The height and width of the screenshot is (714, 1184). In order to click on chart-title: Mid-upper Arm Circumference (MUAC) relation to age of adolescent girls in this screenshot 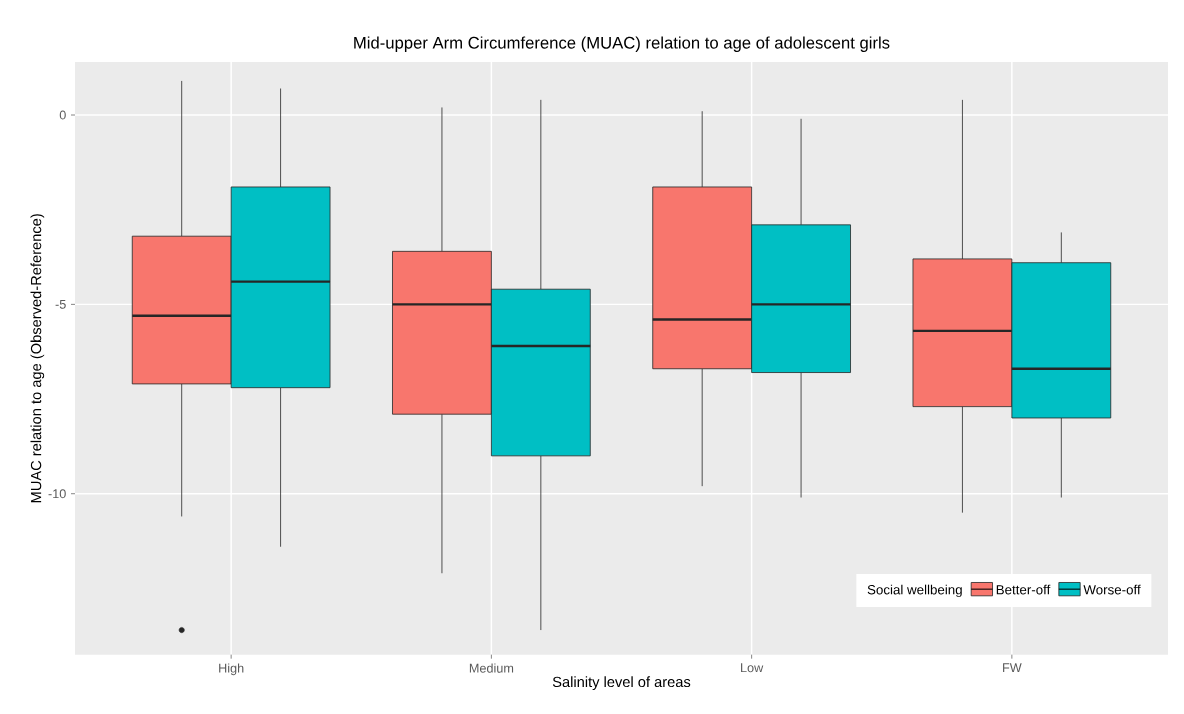, I will do `click(622, 44)`.